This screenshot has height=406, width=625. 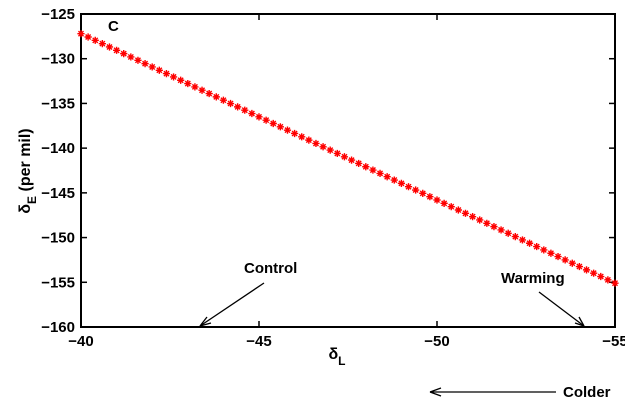 I want to click on x-tick-label: −55, so click(x=613, y=341).